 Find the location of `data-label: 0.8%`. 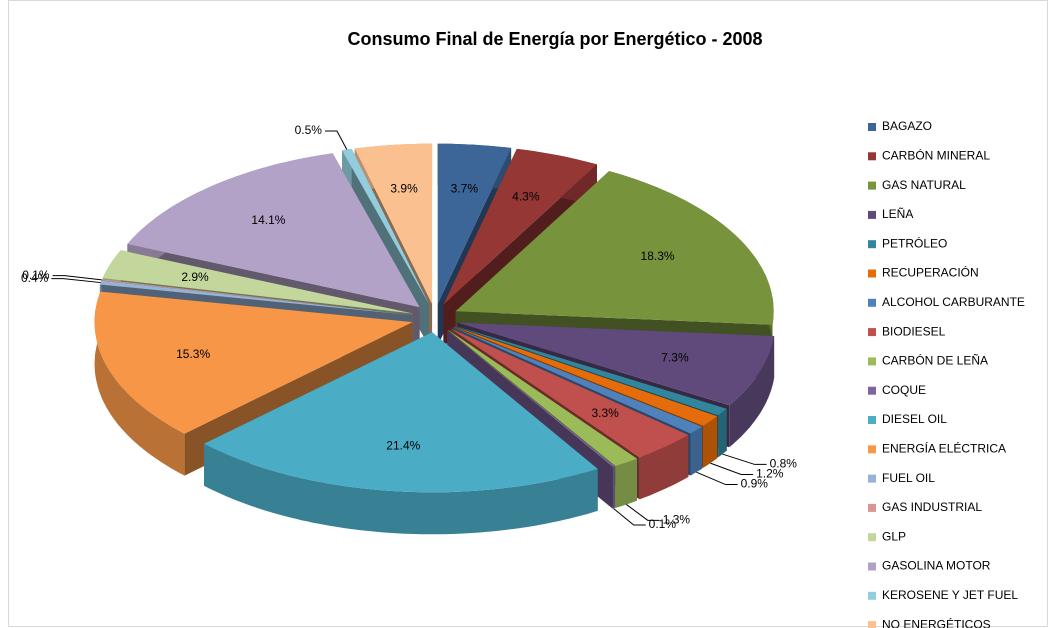

data-label: 0.8% is located at coordinates (784, 464).